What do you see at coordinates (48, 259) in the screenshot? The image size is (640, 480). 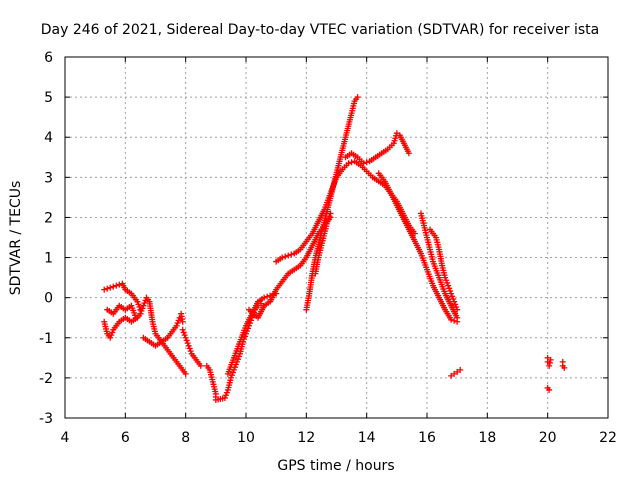 I see `y-tick-label: 1` at bounding box center [48, 259].